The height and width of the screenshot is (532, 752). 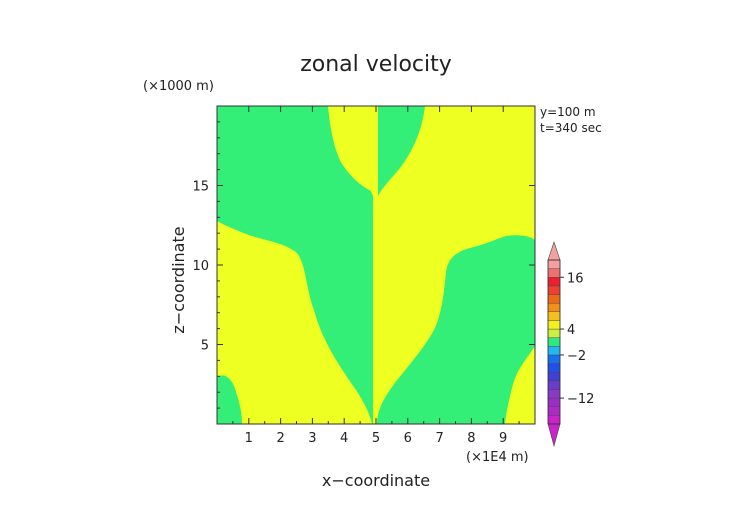 What do you see at coordinates (200, 187) in the screenshot?
I see `y-tick-label: 15` at bounding box center [200, 187].